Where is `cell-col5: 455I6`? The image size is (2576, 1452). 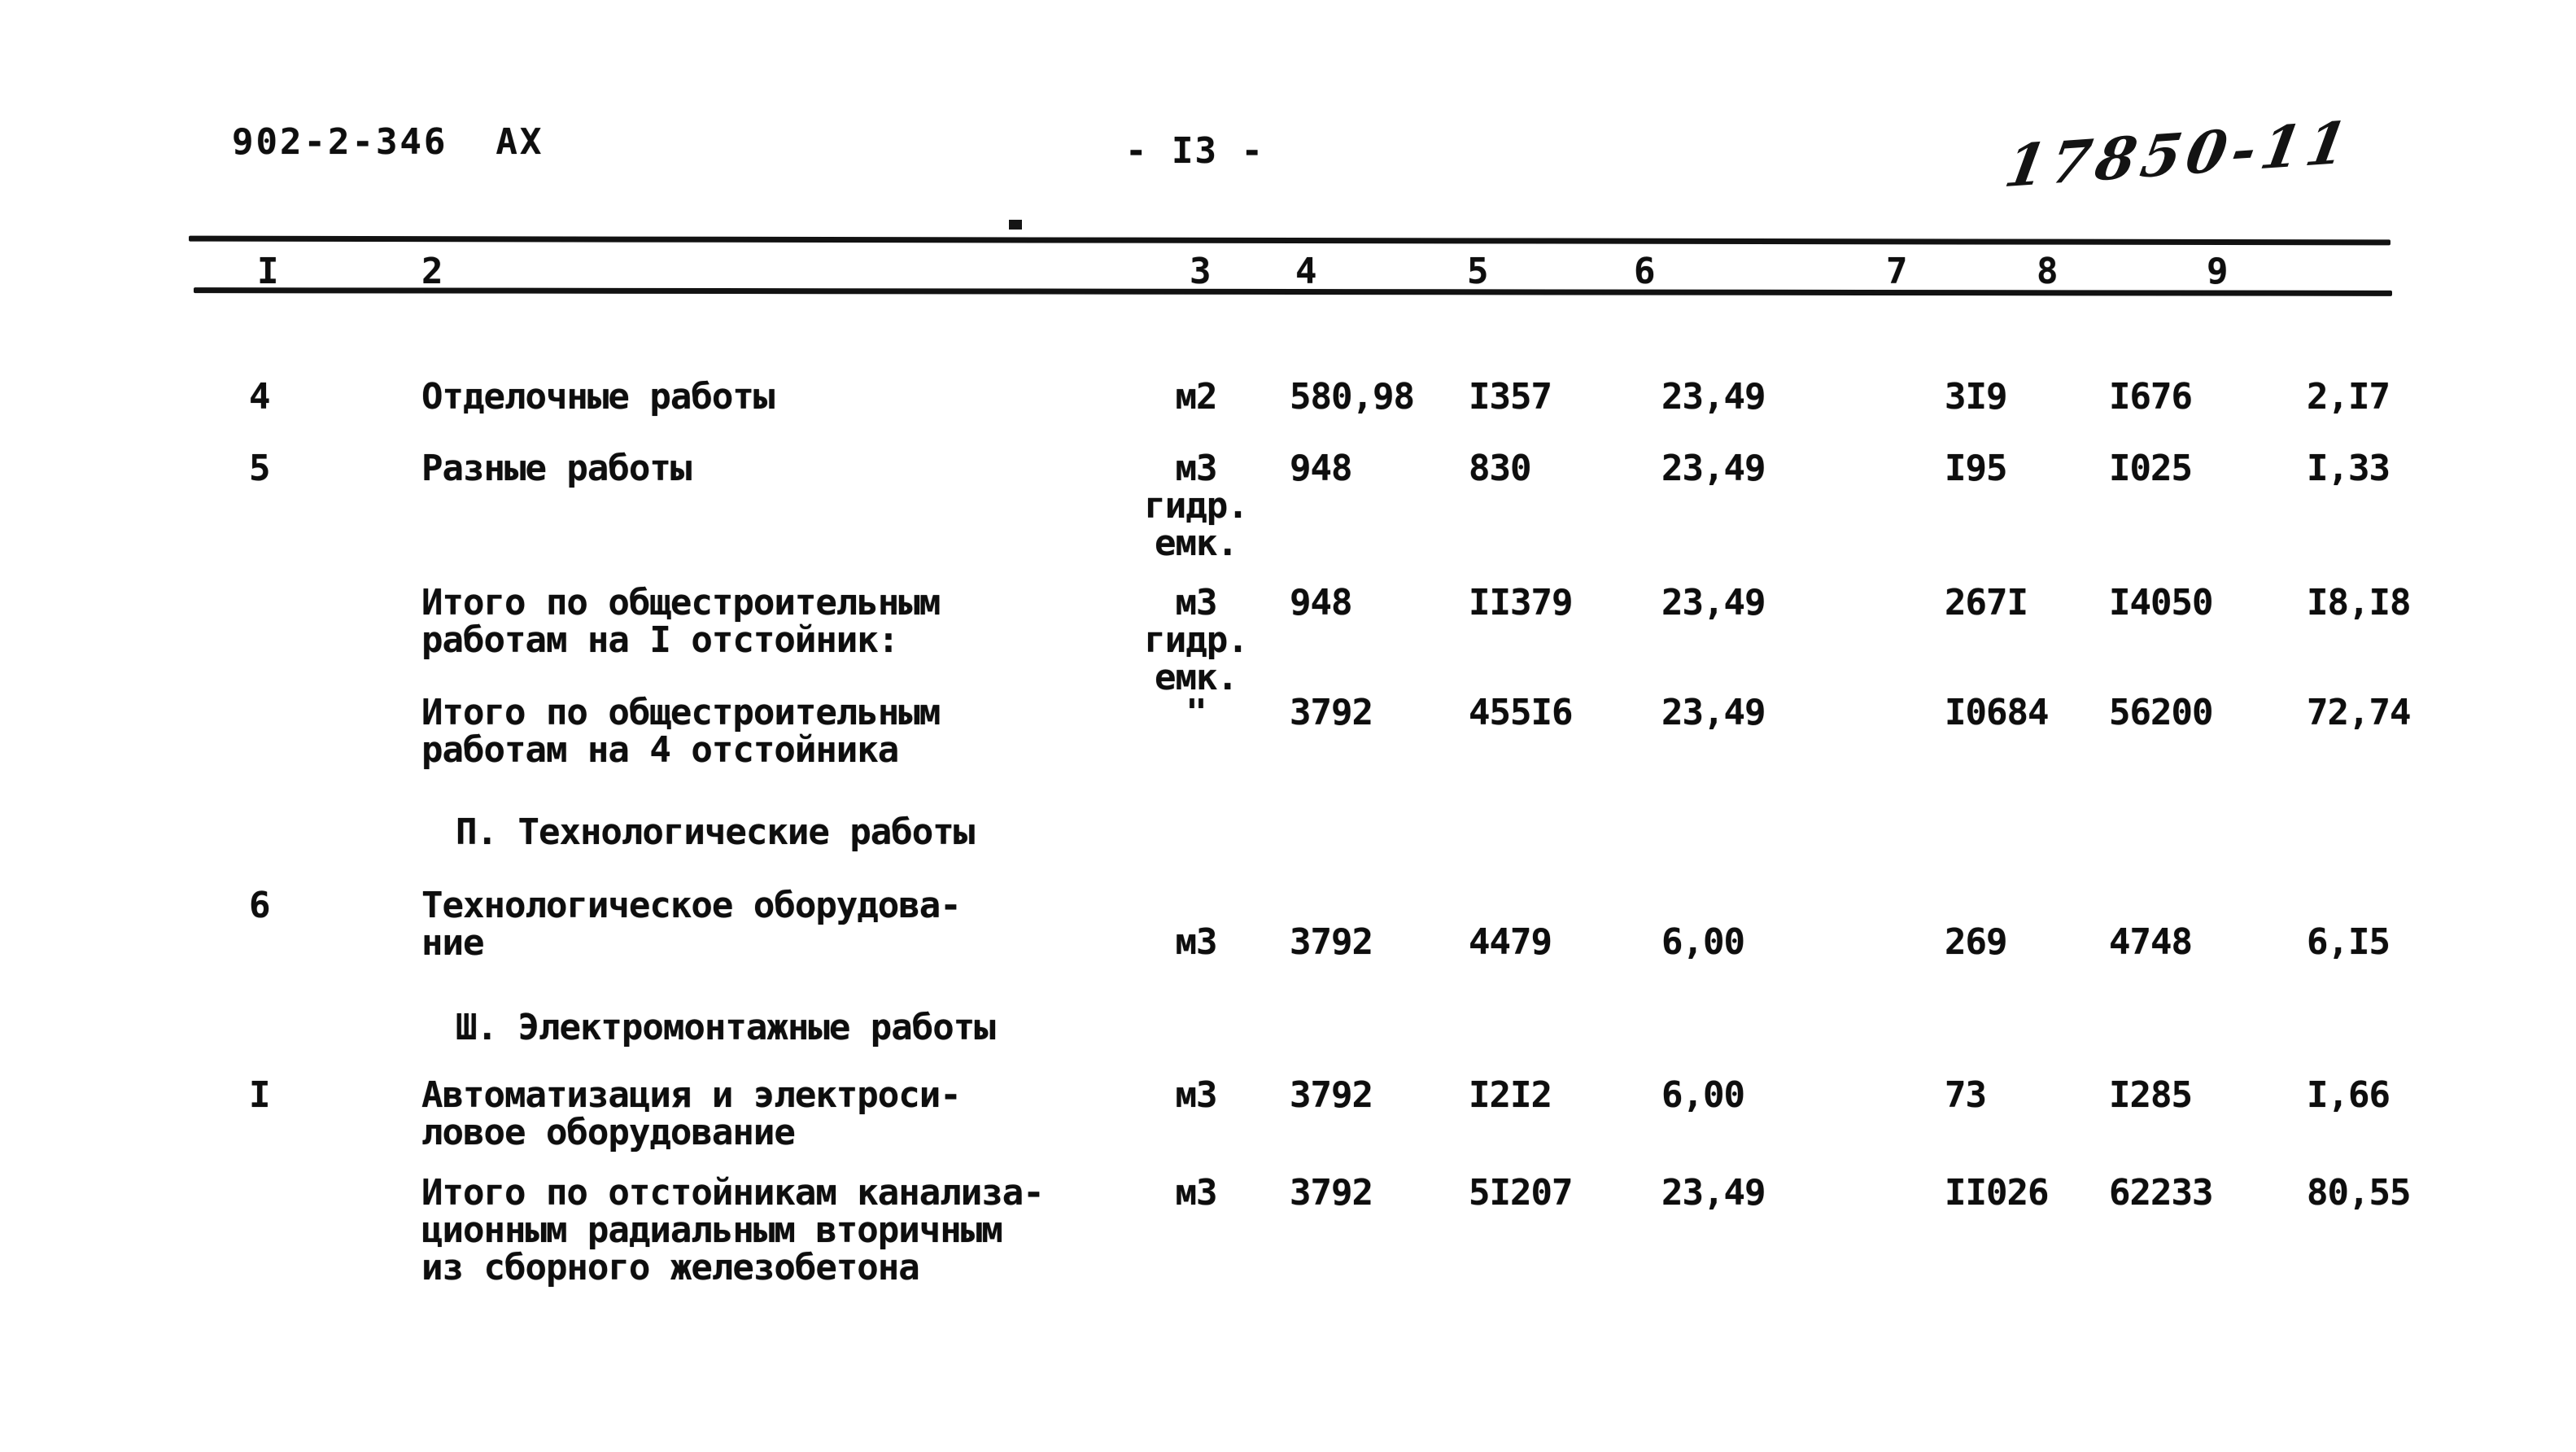 cell-col5: 455I6 is located at coordinates (1521, 712).